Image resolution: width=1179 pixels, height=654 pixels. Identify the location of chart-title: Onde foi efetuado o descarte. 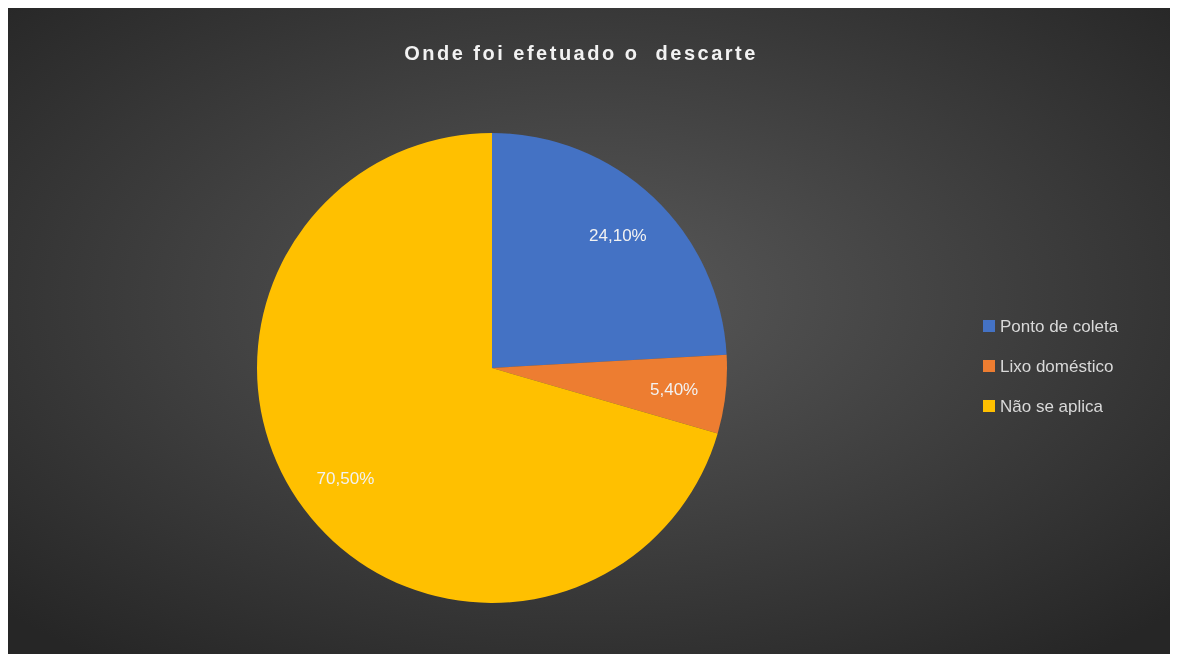
(581, 53).